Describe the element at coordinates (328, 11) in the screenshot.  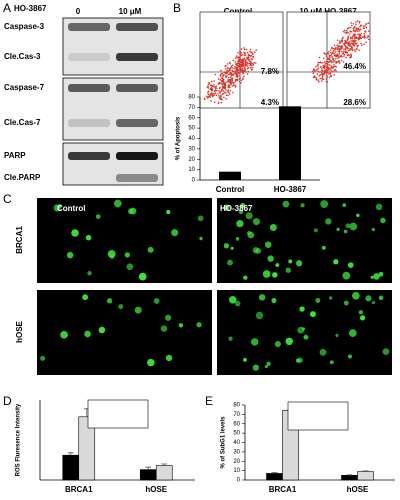
I see `flow-title: 10 μM HO-3867` at that location.